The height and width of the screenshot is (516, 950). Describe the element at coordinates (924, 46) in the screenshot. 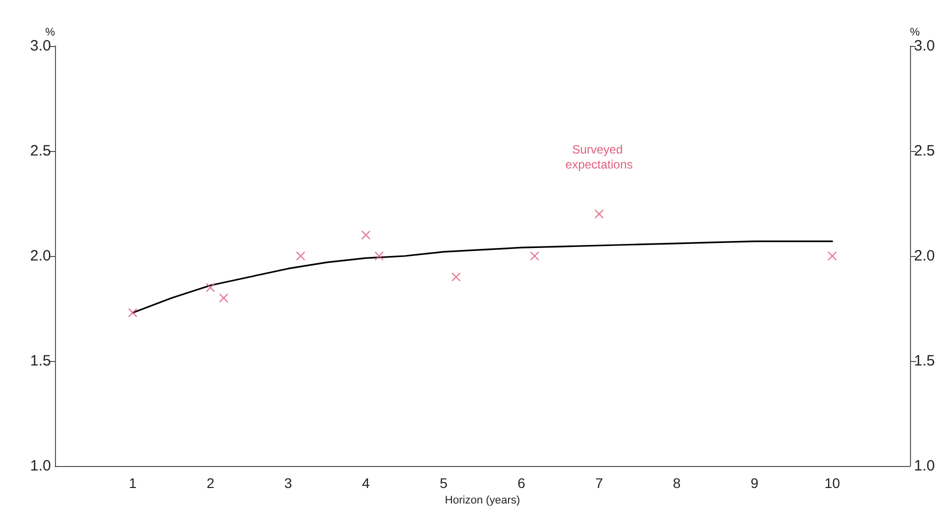

I see `y2-tick-label: 3.0` at that location.